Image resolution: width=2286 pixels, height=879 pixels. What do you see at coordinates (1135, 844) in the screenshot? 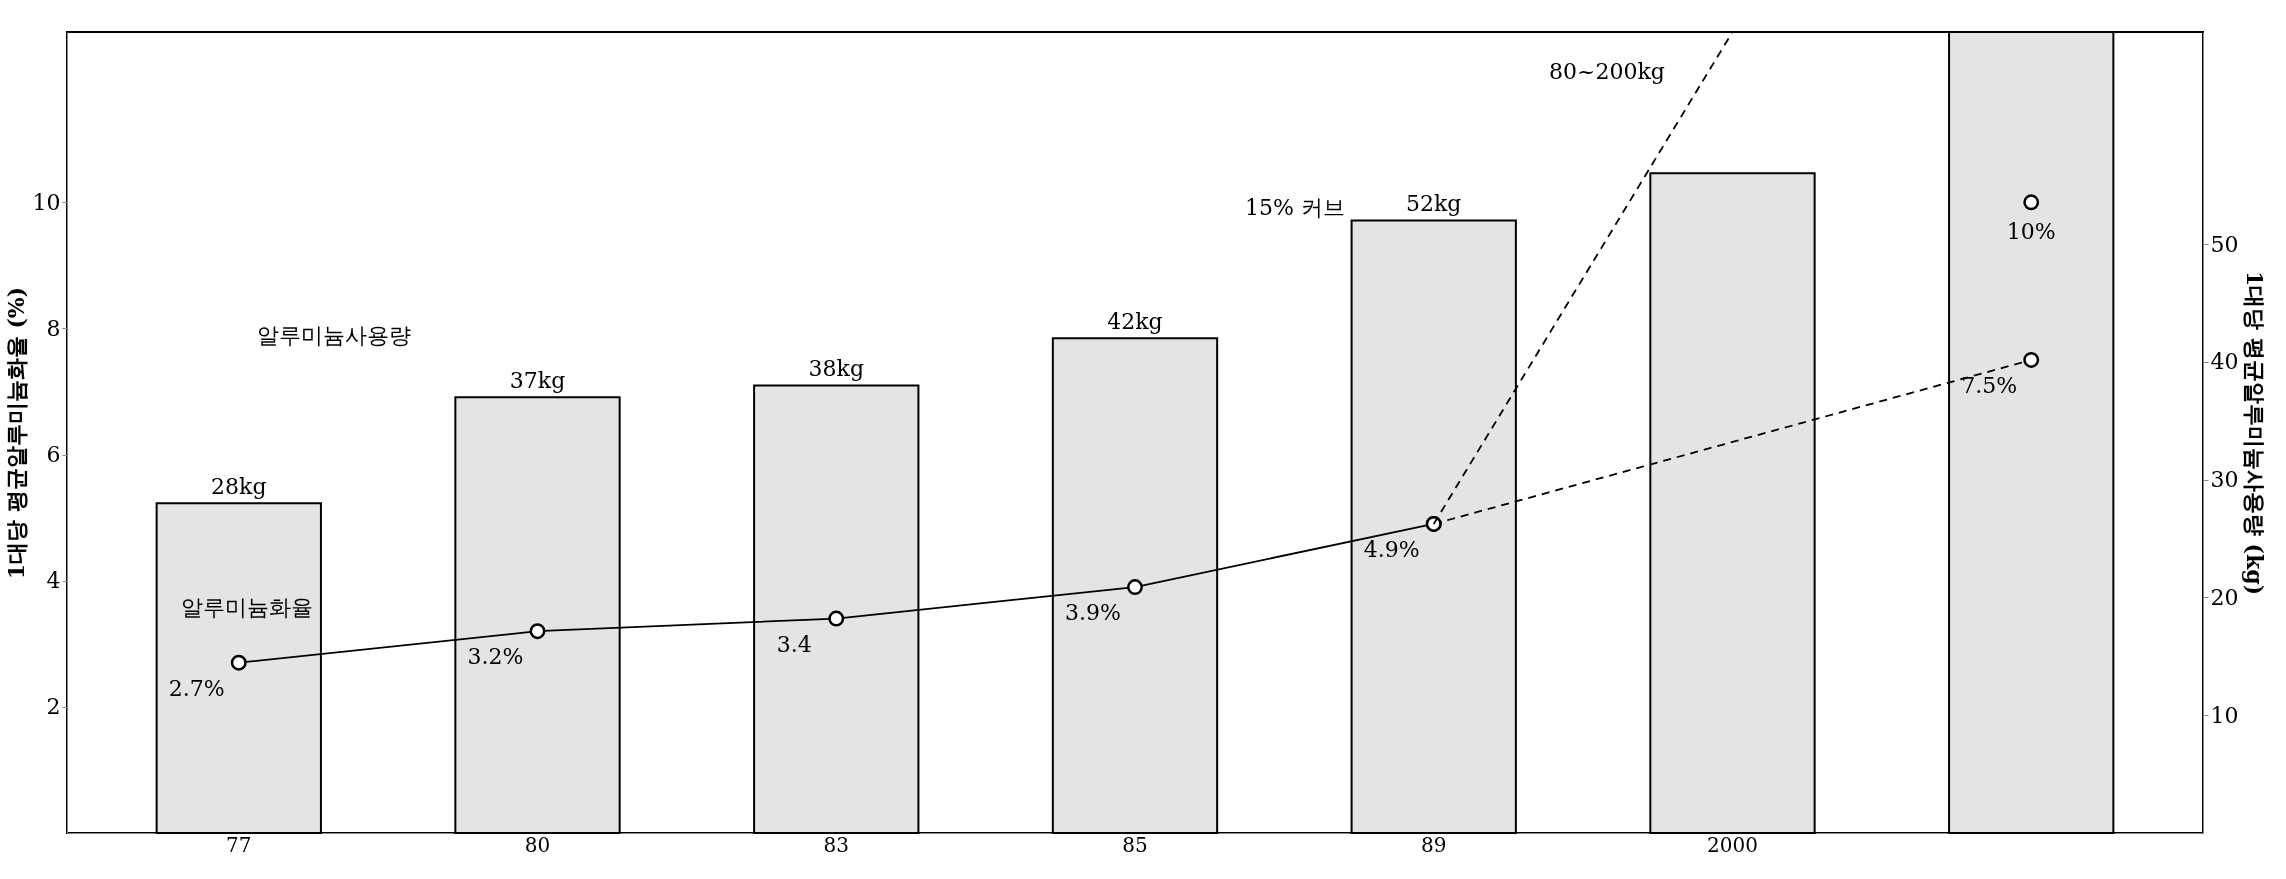
I see `x-tick-label: 85` at bounding box center [1135, 844].